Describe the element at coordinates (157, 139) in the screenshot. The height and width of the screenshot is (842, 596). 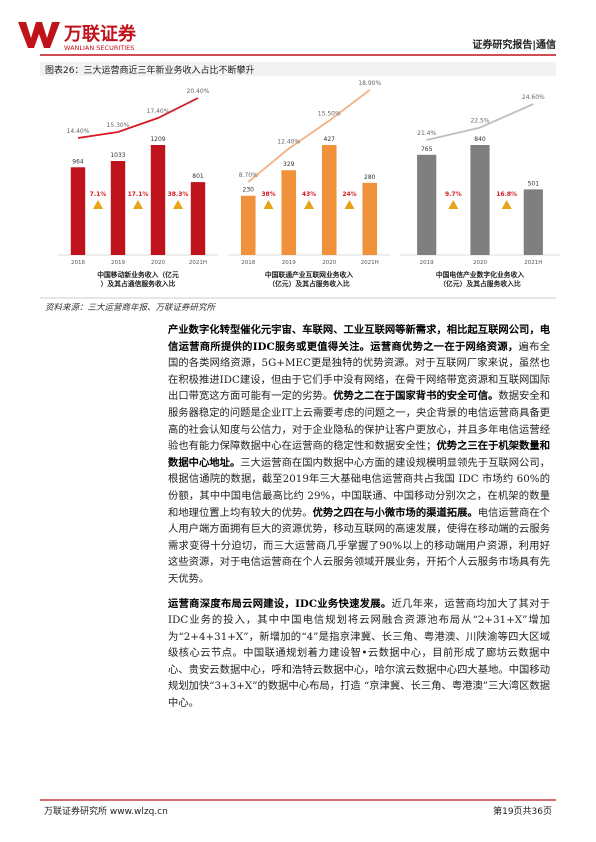
I see `bar-label: 1209` at that location.